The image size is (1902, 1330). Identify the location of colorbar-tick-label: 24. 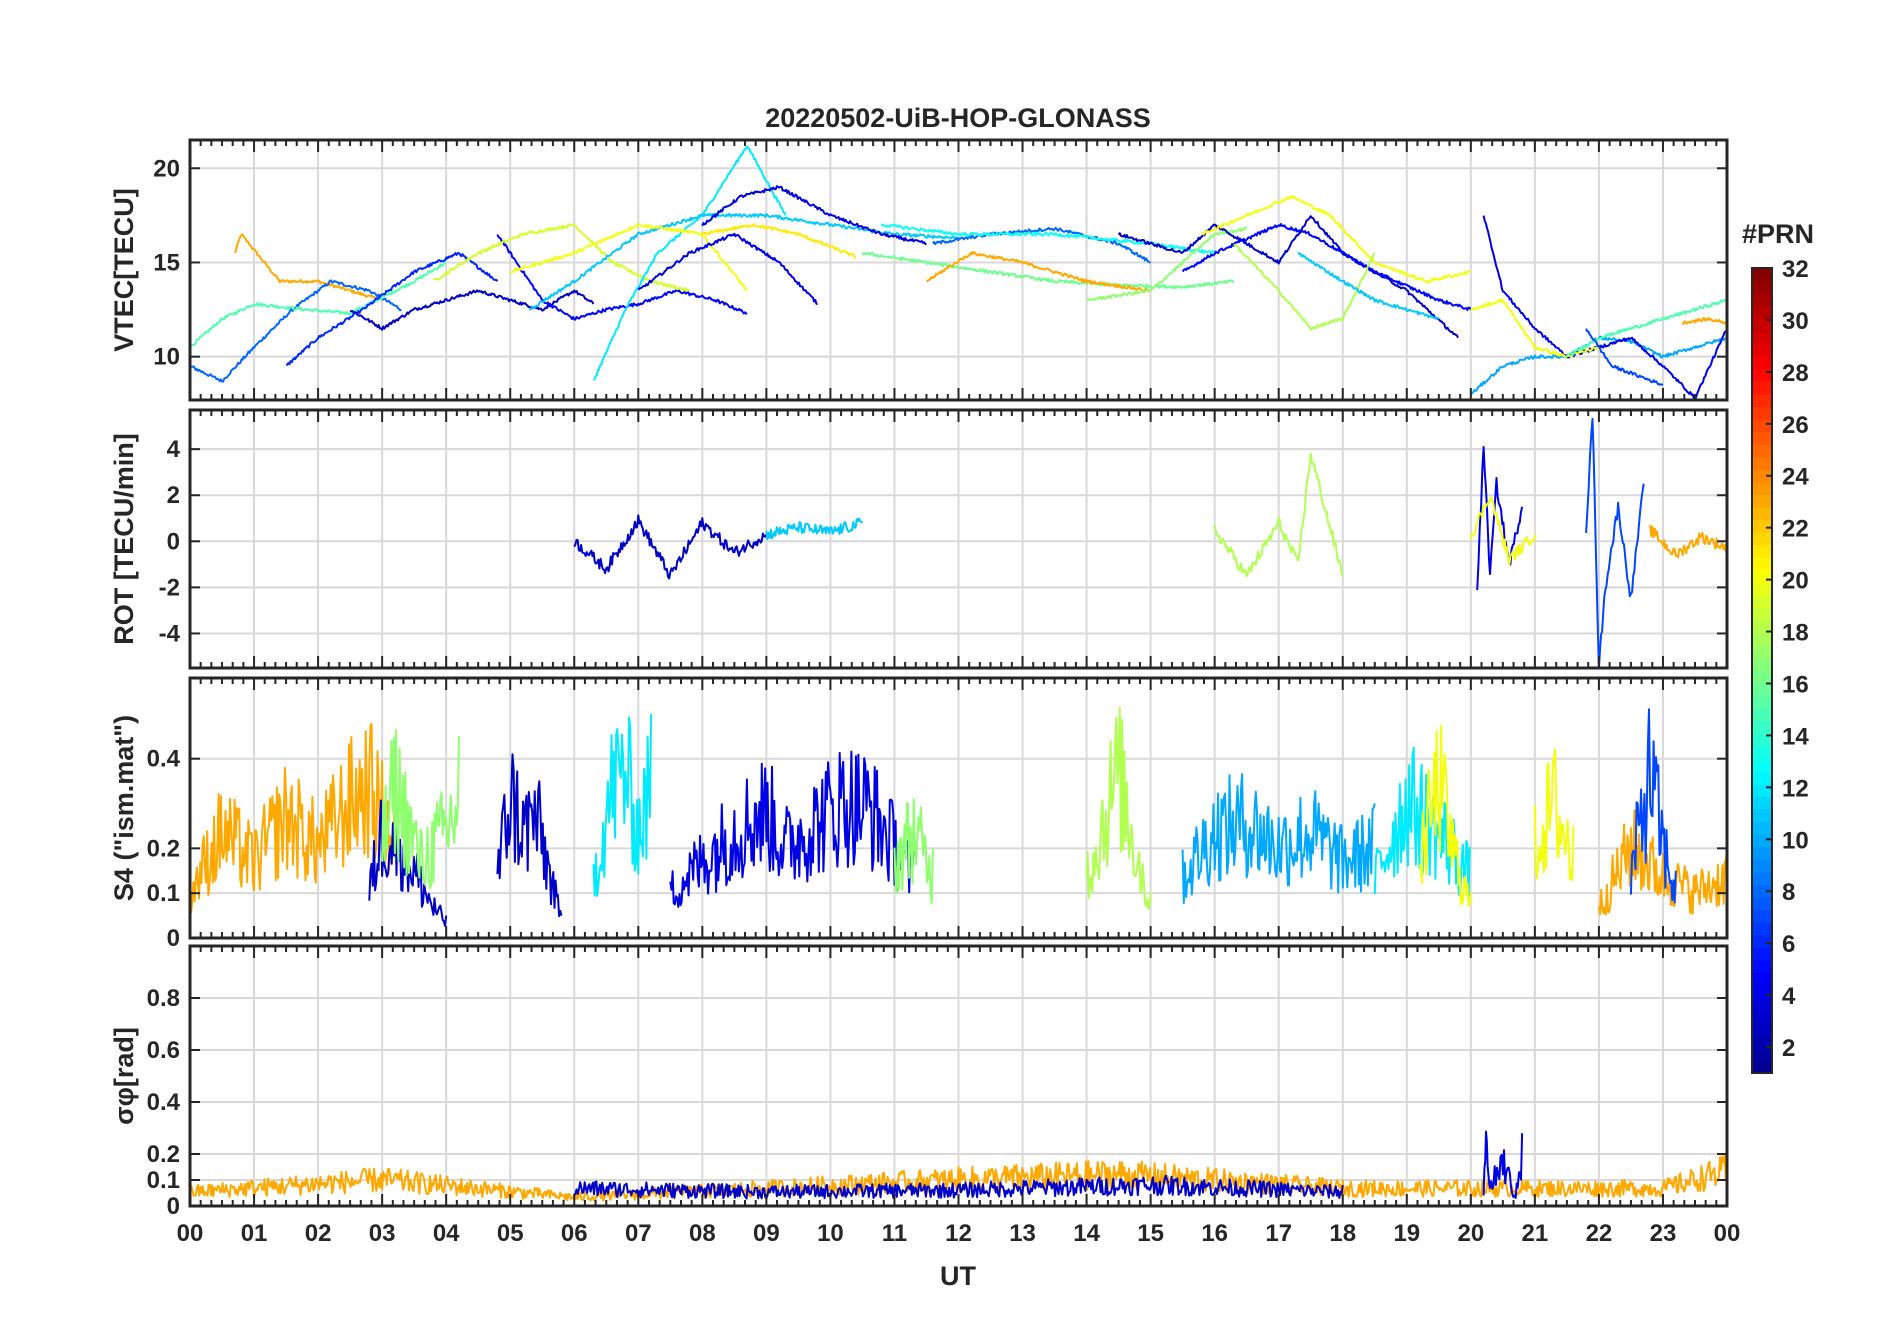
(1795, 477).